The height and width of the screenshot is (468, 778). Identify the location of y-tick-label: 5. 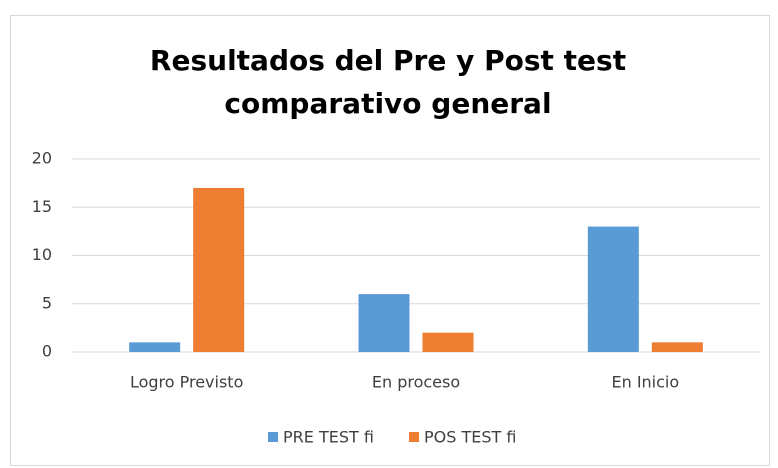
(47, 302).